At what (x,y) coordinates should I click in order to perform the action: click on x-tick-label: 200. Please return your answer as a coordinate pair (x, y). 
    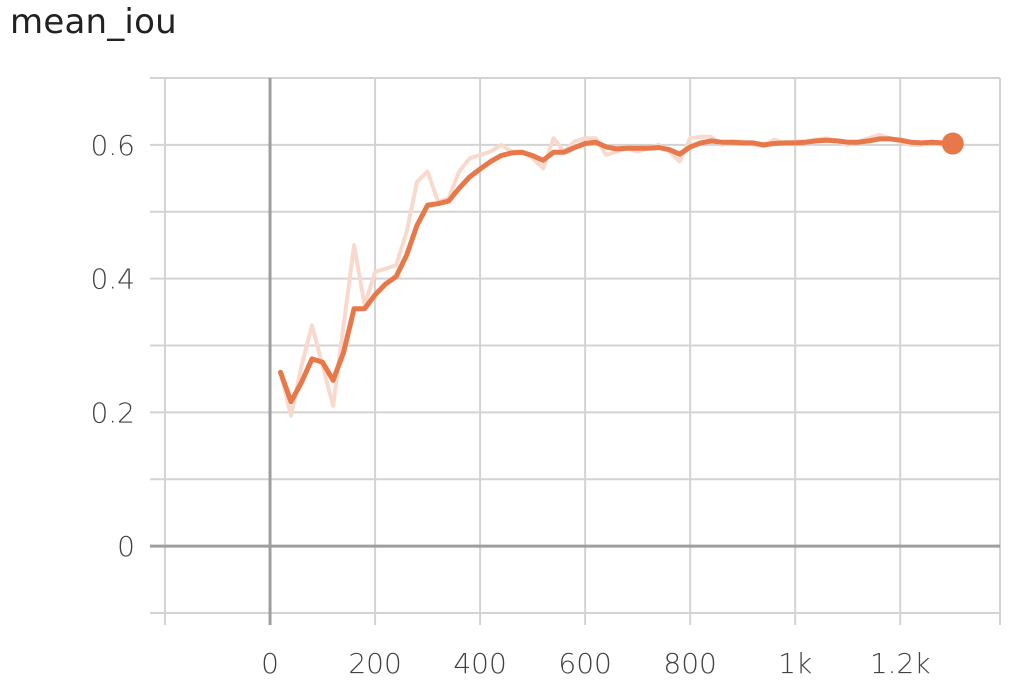
    Looking at the image, I should click on (374, 663).